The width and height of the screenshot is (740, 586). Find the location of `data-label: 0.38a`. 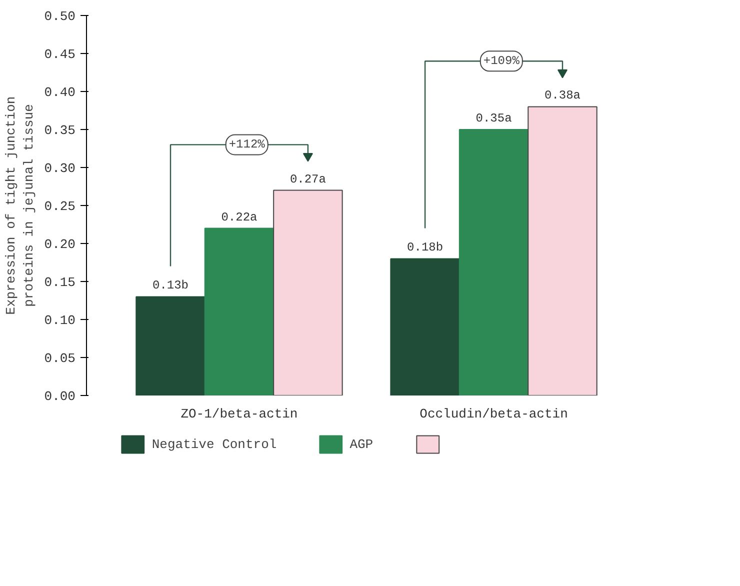

data-label: 0.38a is located at coordinates (562, 95).